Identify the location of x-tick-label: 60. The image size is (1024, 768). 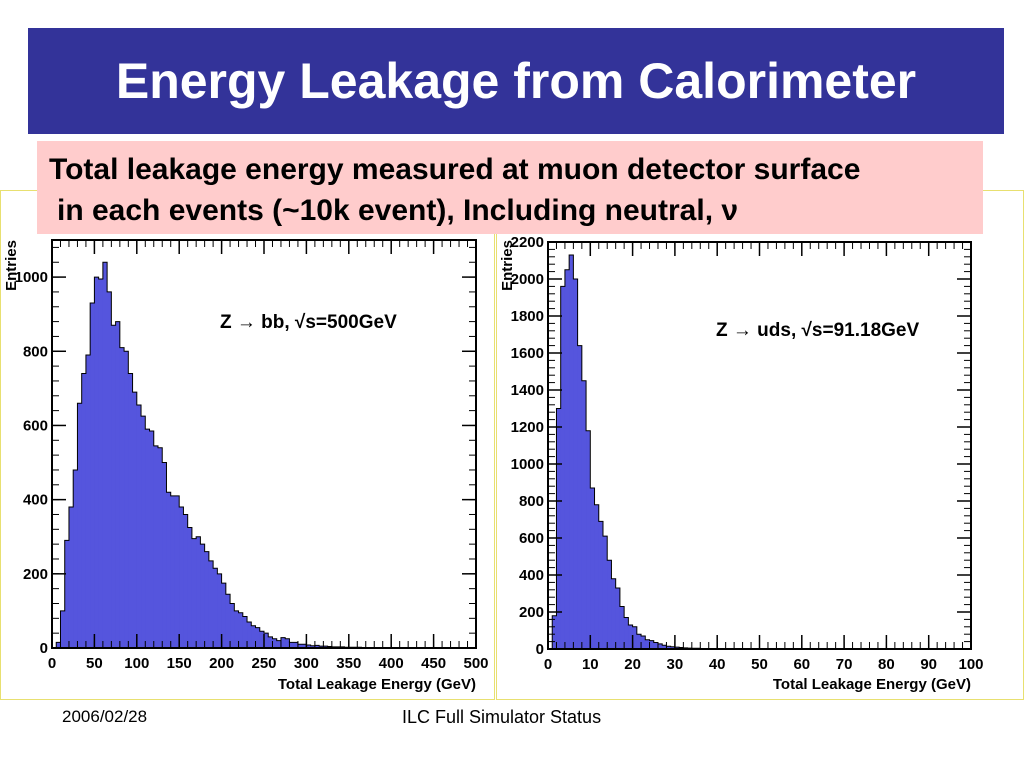
(801, 664).